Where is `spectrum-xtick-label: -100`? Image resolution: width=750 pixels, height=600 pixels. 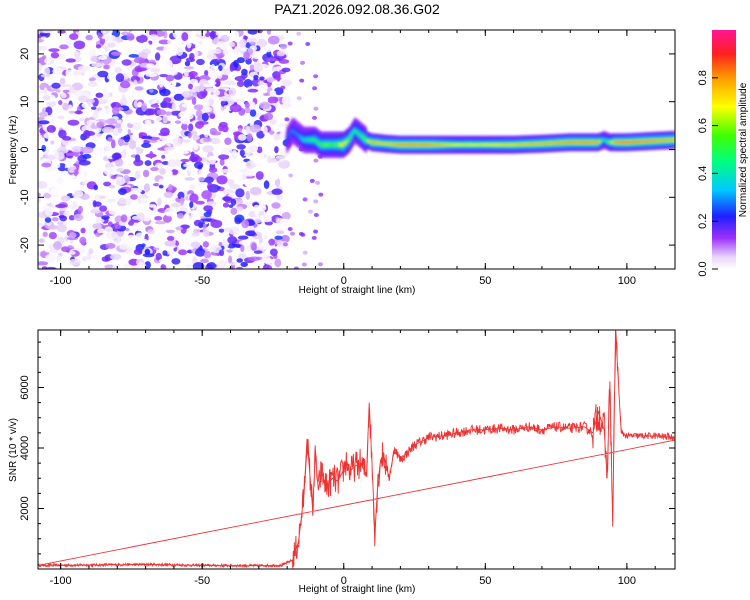 spectrum-xtick-label: -100 is located at coordinates (61, 281).